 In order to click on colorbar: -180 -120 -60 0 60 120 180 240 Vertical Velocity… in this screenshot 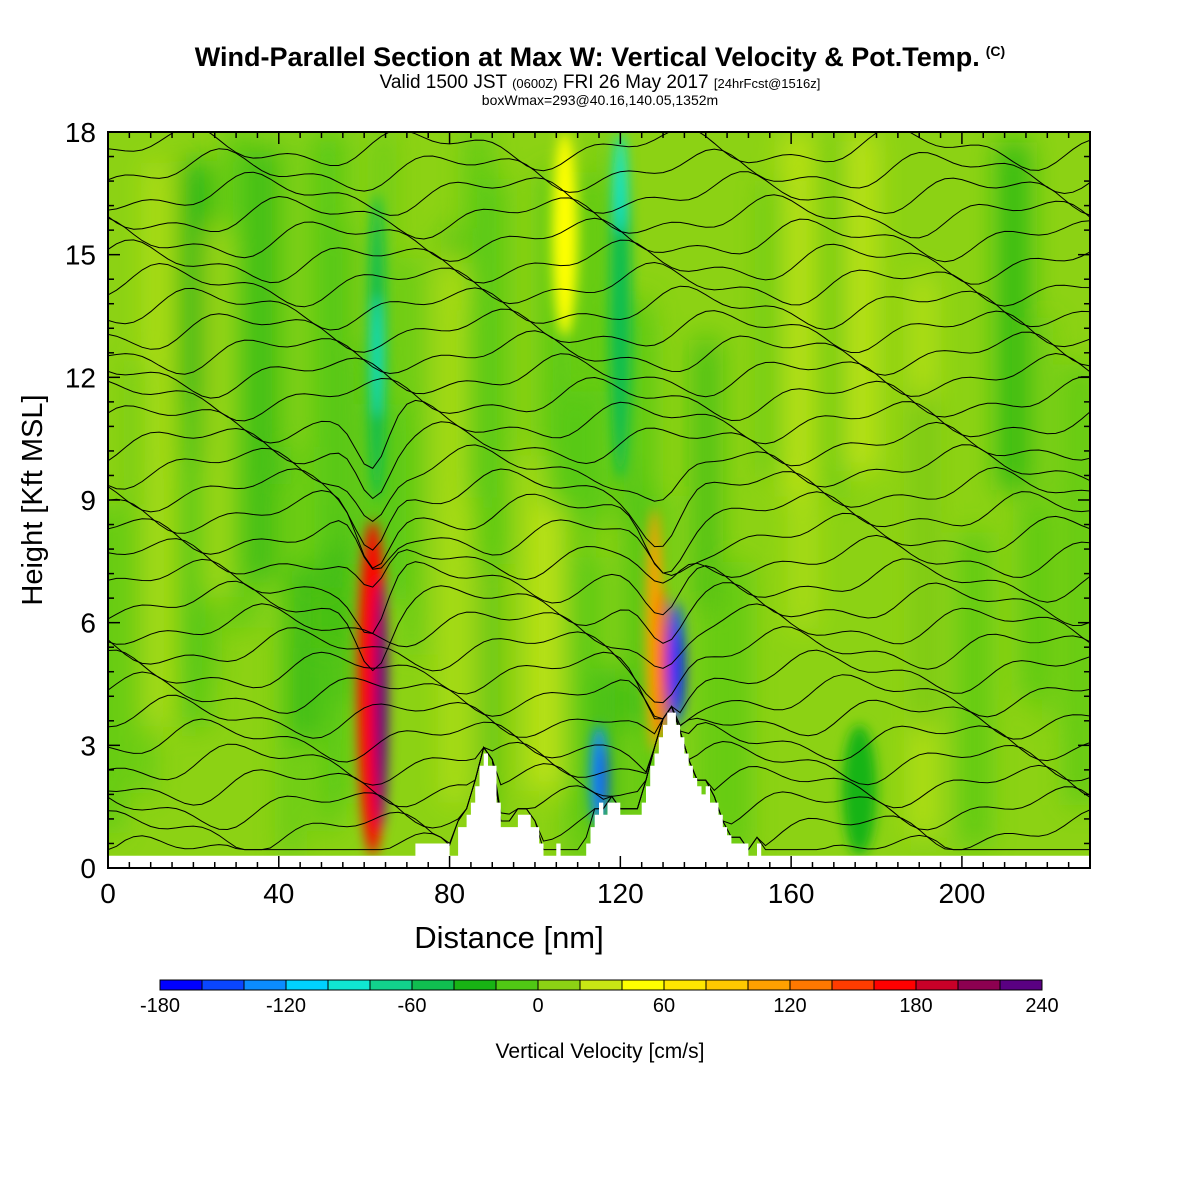, I will do `click(599, 1021)`.